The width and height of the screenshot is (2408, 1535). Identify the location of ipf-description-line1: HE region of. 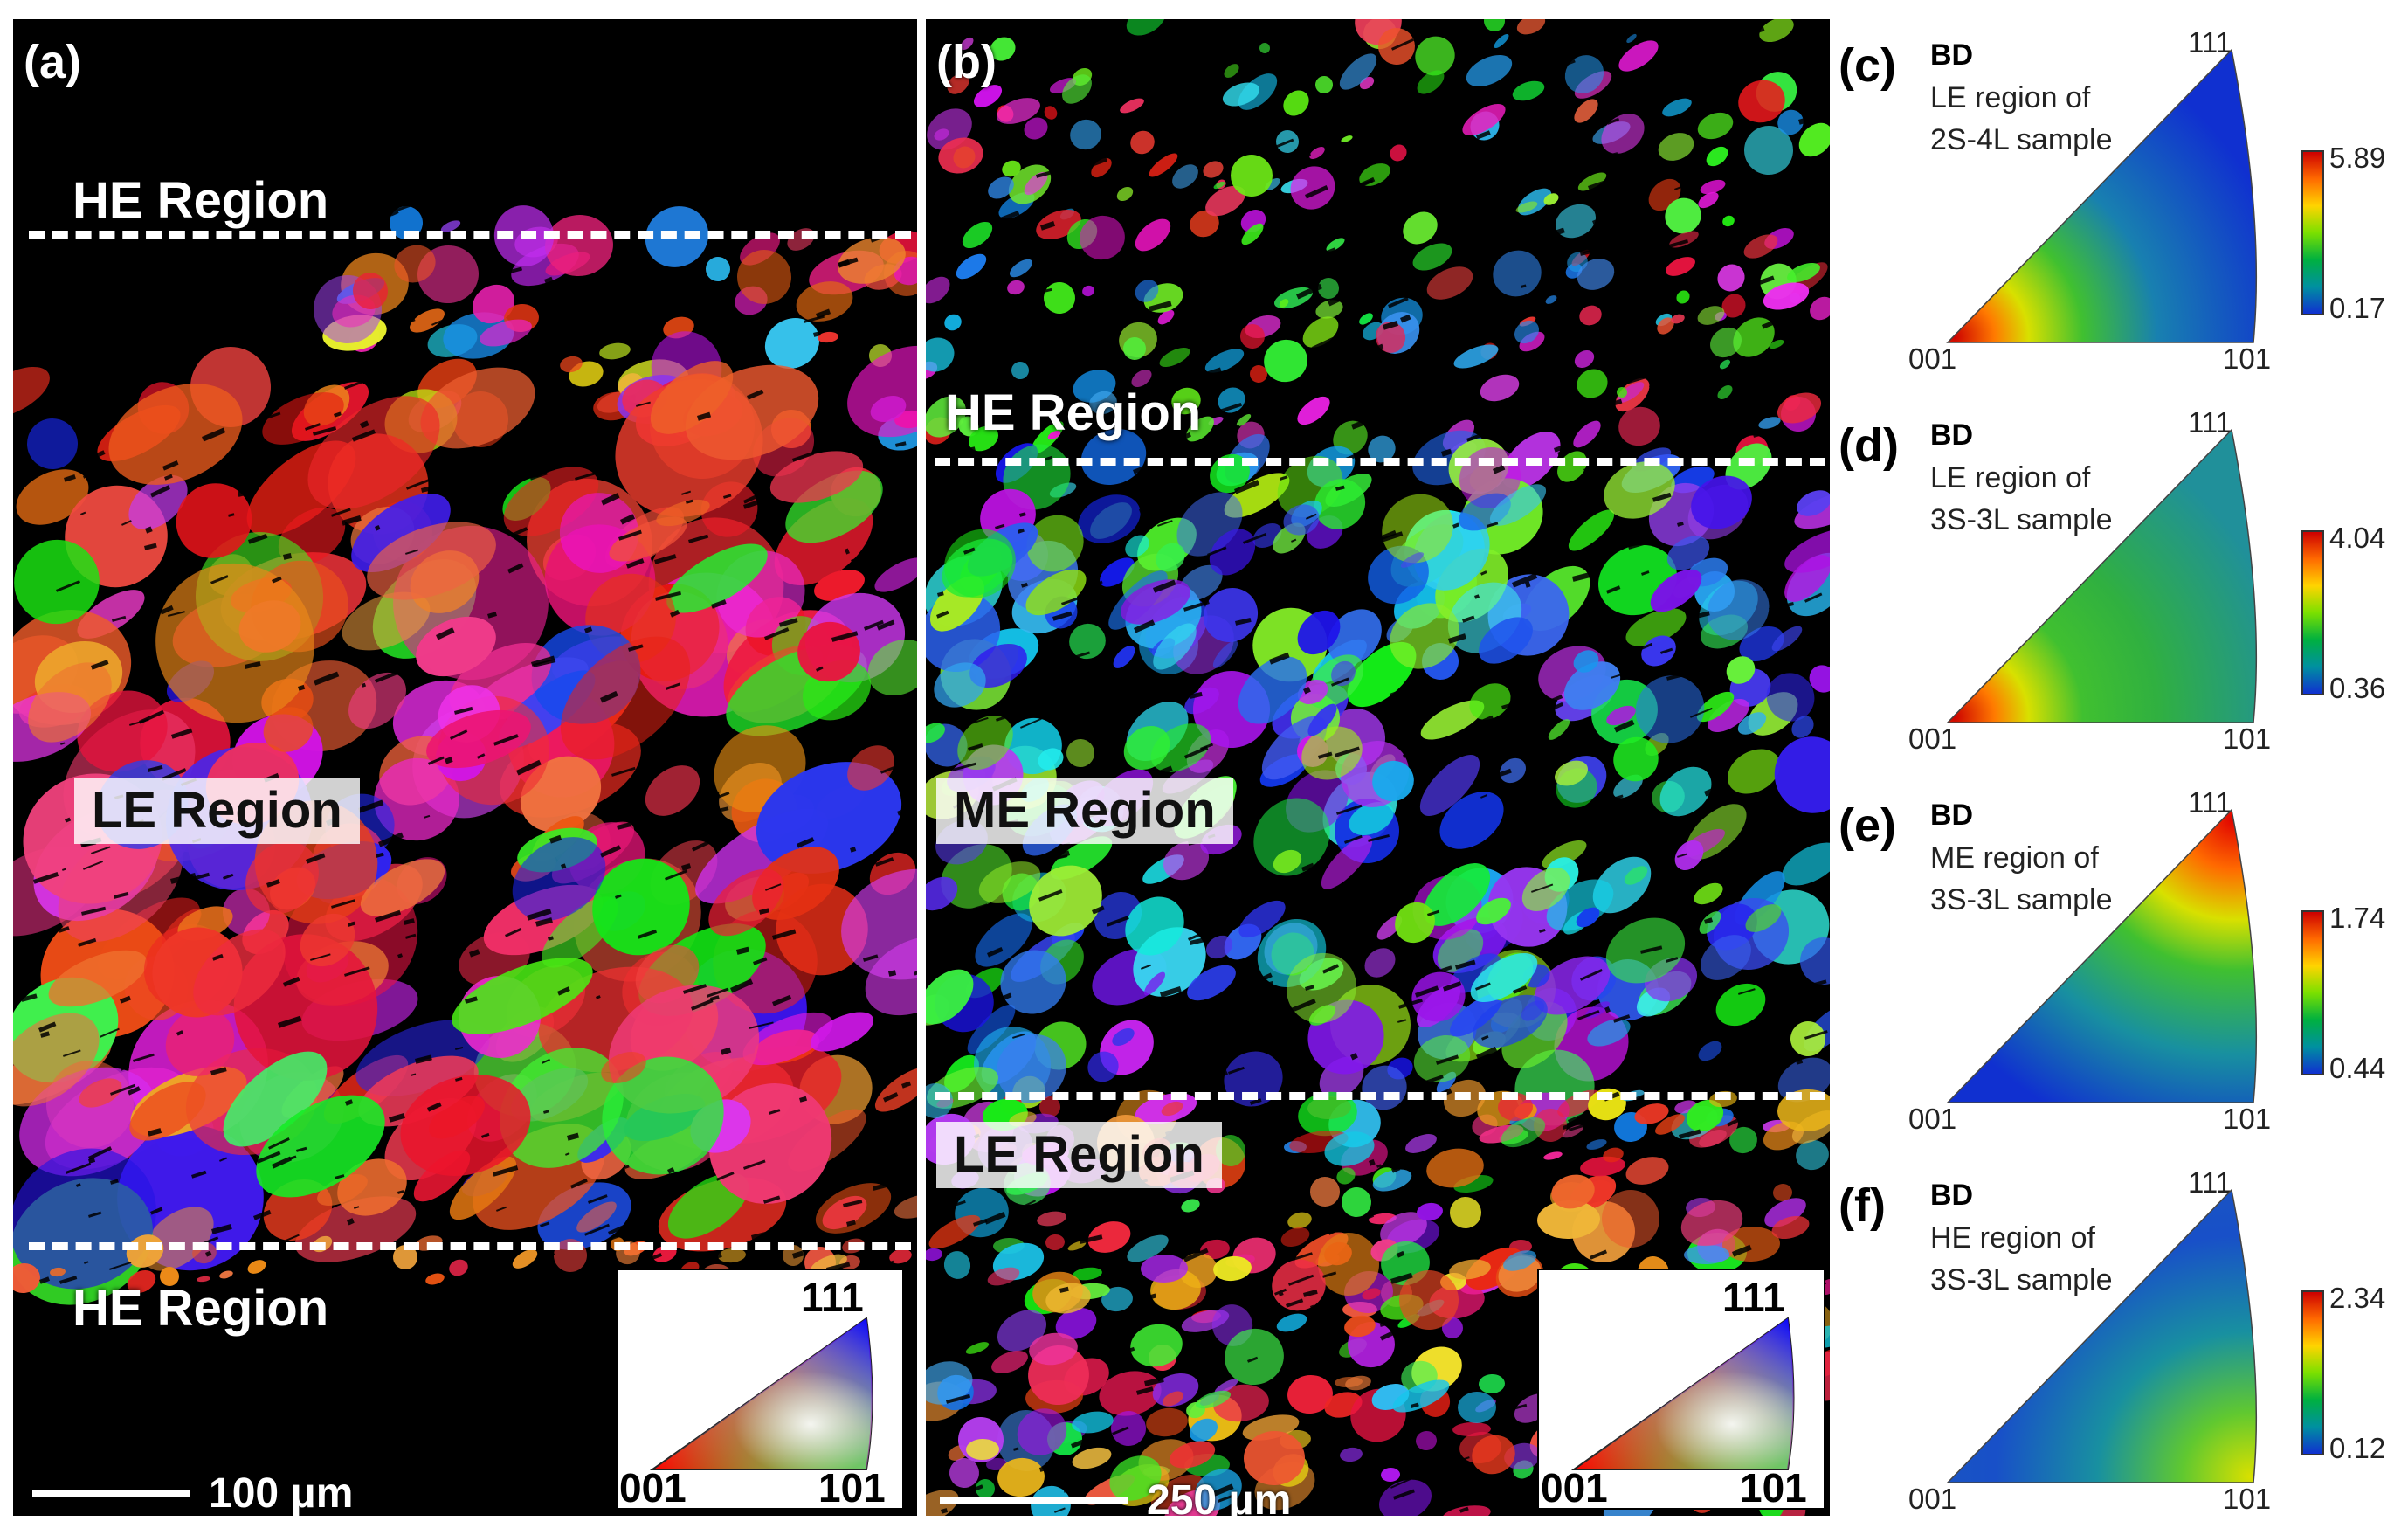
(2012, 1238).